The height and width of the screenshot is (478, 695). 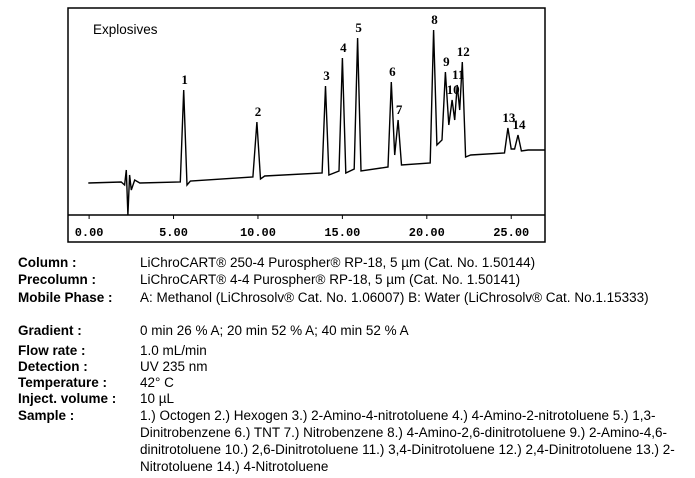 What do you see at coordinates (174, 366) in the screenshot?
I see `detail-value: UV 235 nm` at bounding box center [174, 366].